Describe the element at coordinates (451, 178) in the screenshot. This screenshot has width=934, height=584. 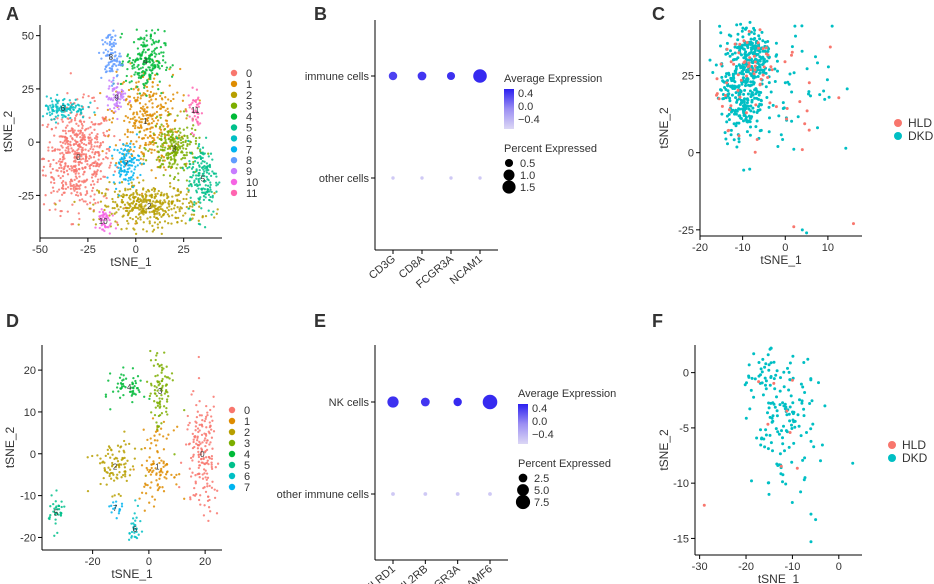
I see `dot-fcgr3a` at that location.